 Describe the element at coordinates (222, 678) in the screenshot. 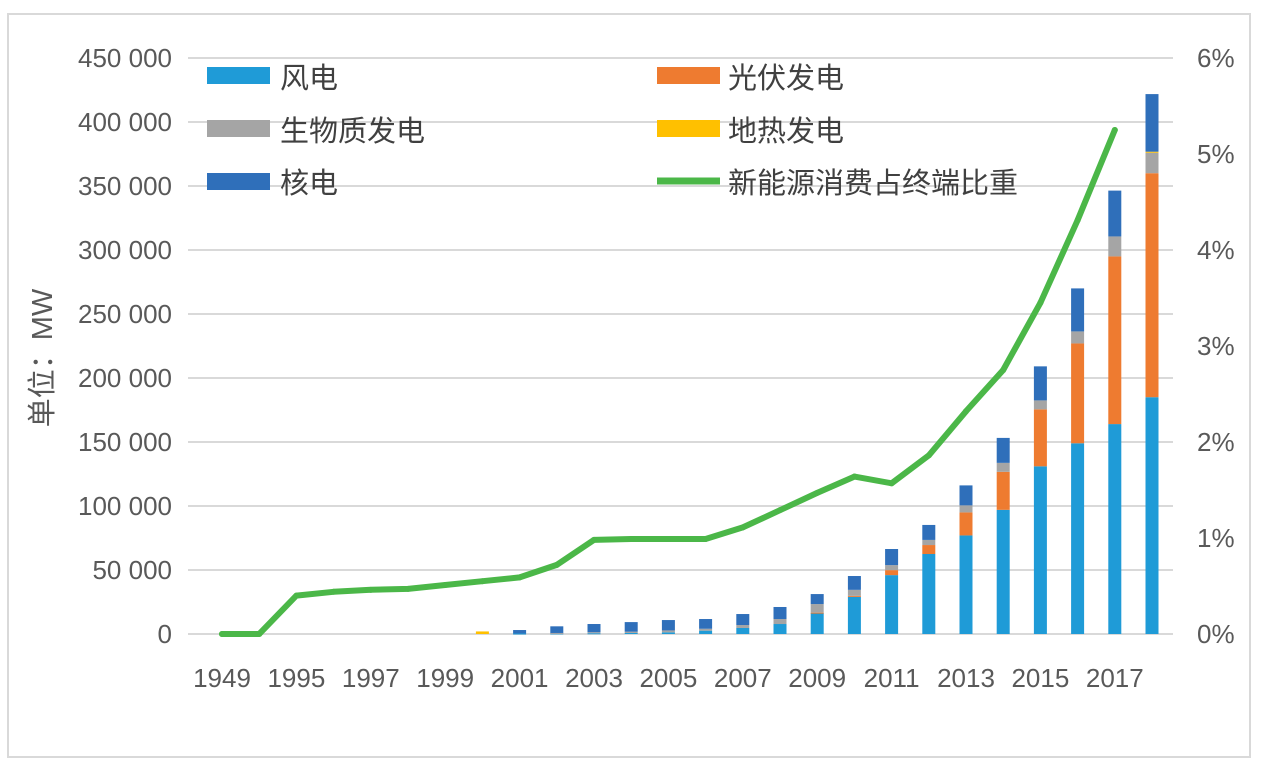

I see `x-tick-label: 1949` at that location.